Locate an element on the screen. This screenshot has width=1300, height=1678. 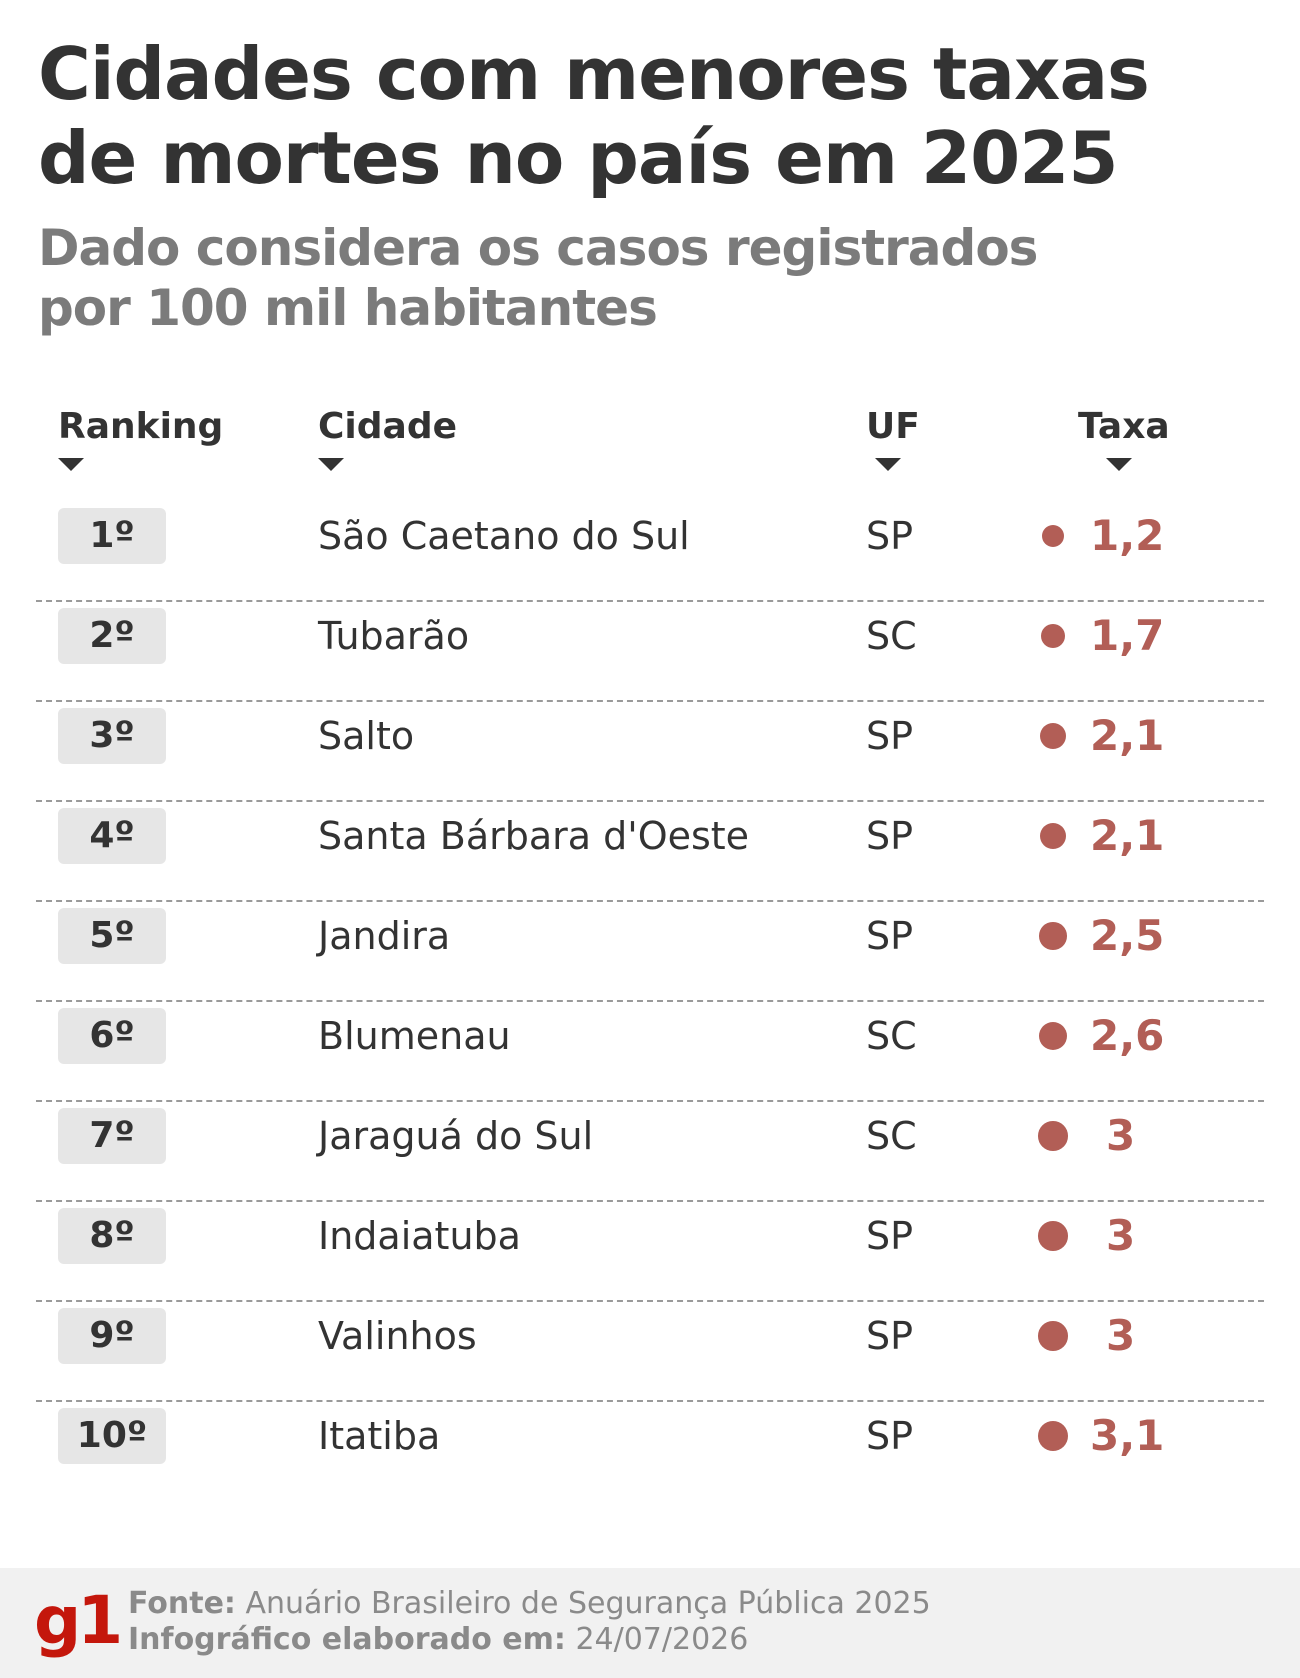
table-row: 1º São Caetano do Sul SP 1,2 is located at coordinates (650, 524).